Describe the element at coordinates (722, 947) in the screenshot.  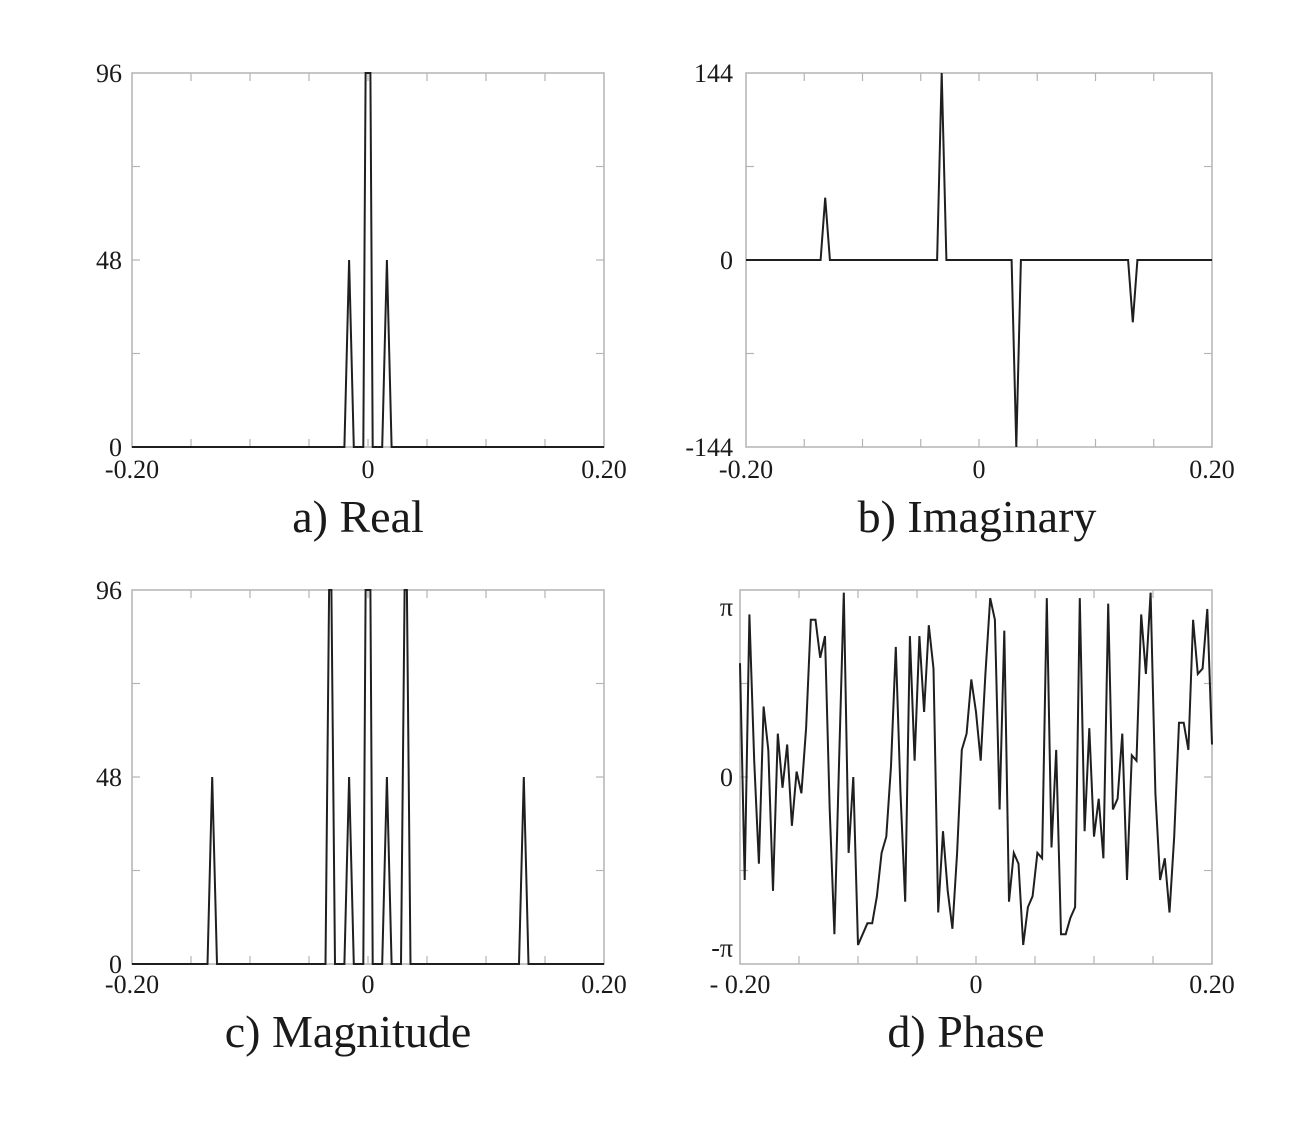
I see `phase-y-tick-label: -π` at that location.